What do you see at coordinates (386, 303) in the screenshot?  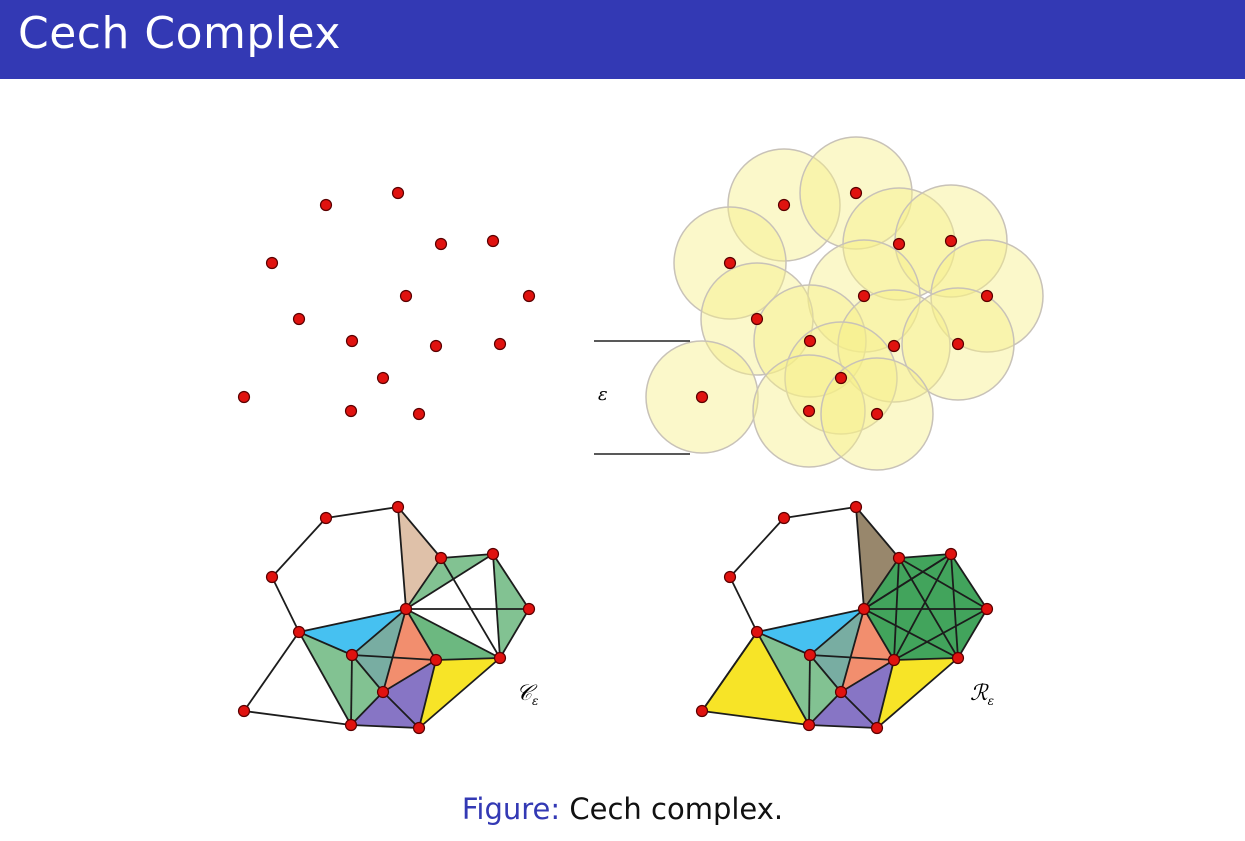 I see `point-cloud-panel` at bounding box center [386, 303].